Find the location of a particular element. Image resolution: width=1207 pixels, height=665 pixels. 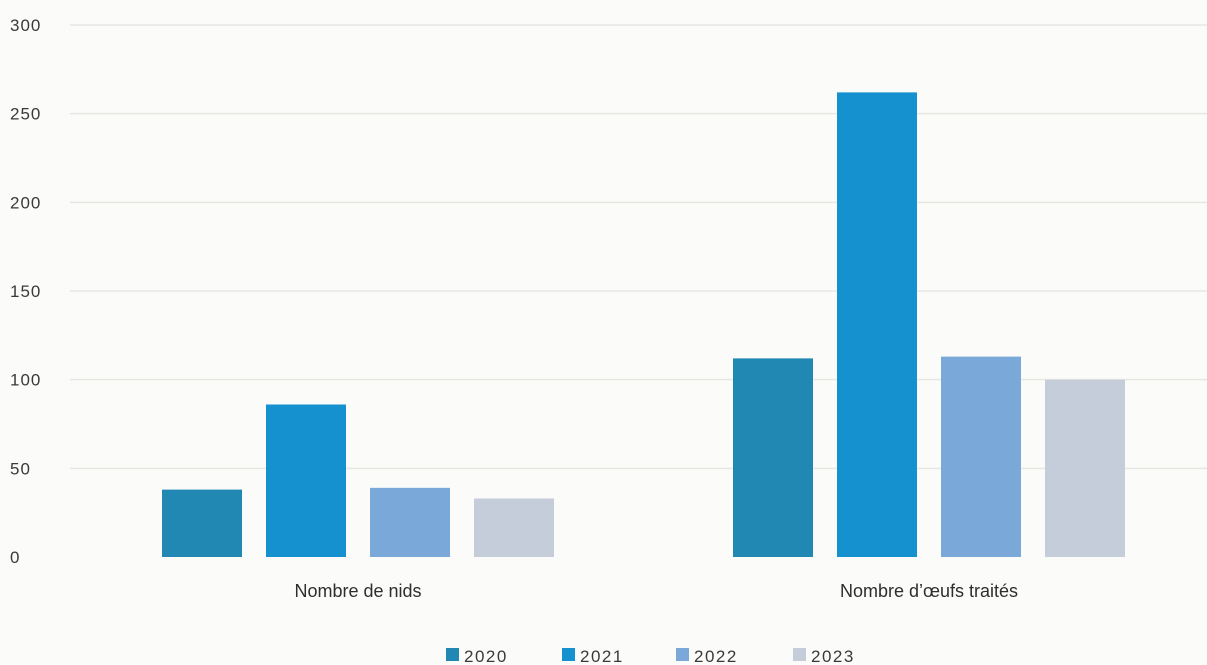

bar-2021-oeufs is located at coordinates (877, 325).